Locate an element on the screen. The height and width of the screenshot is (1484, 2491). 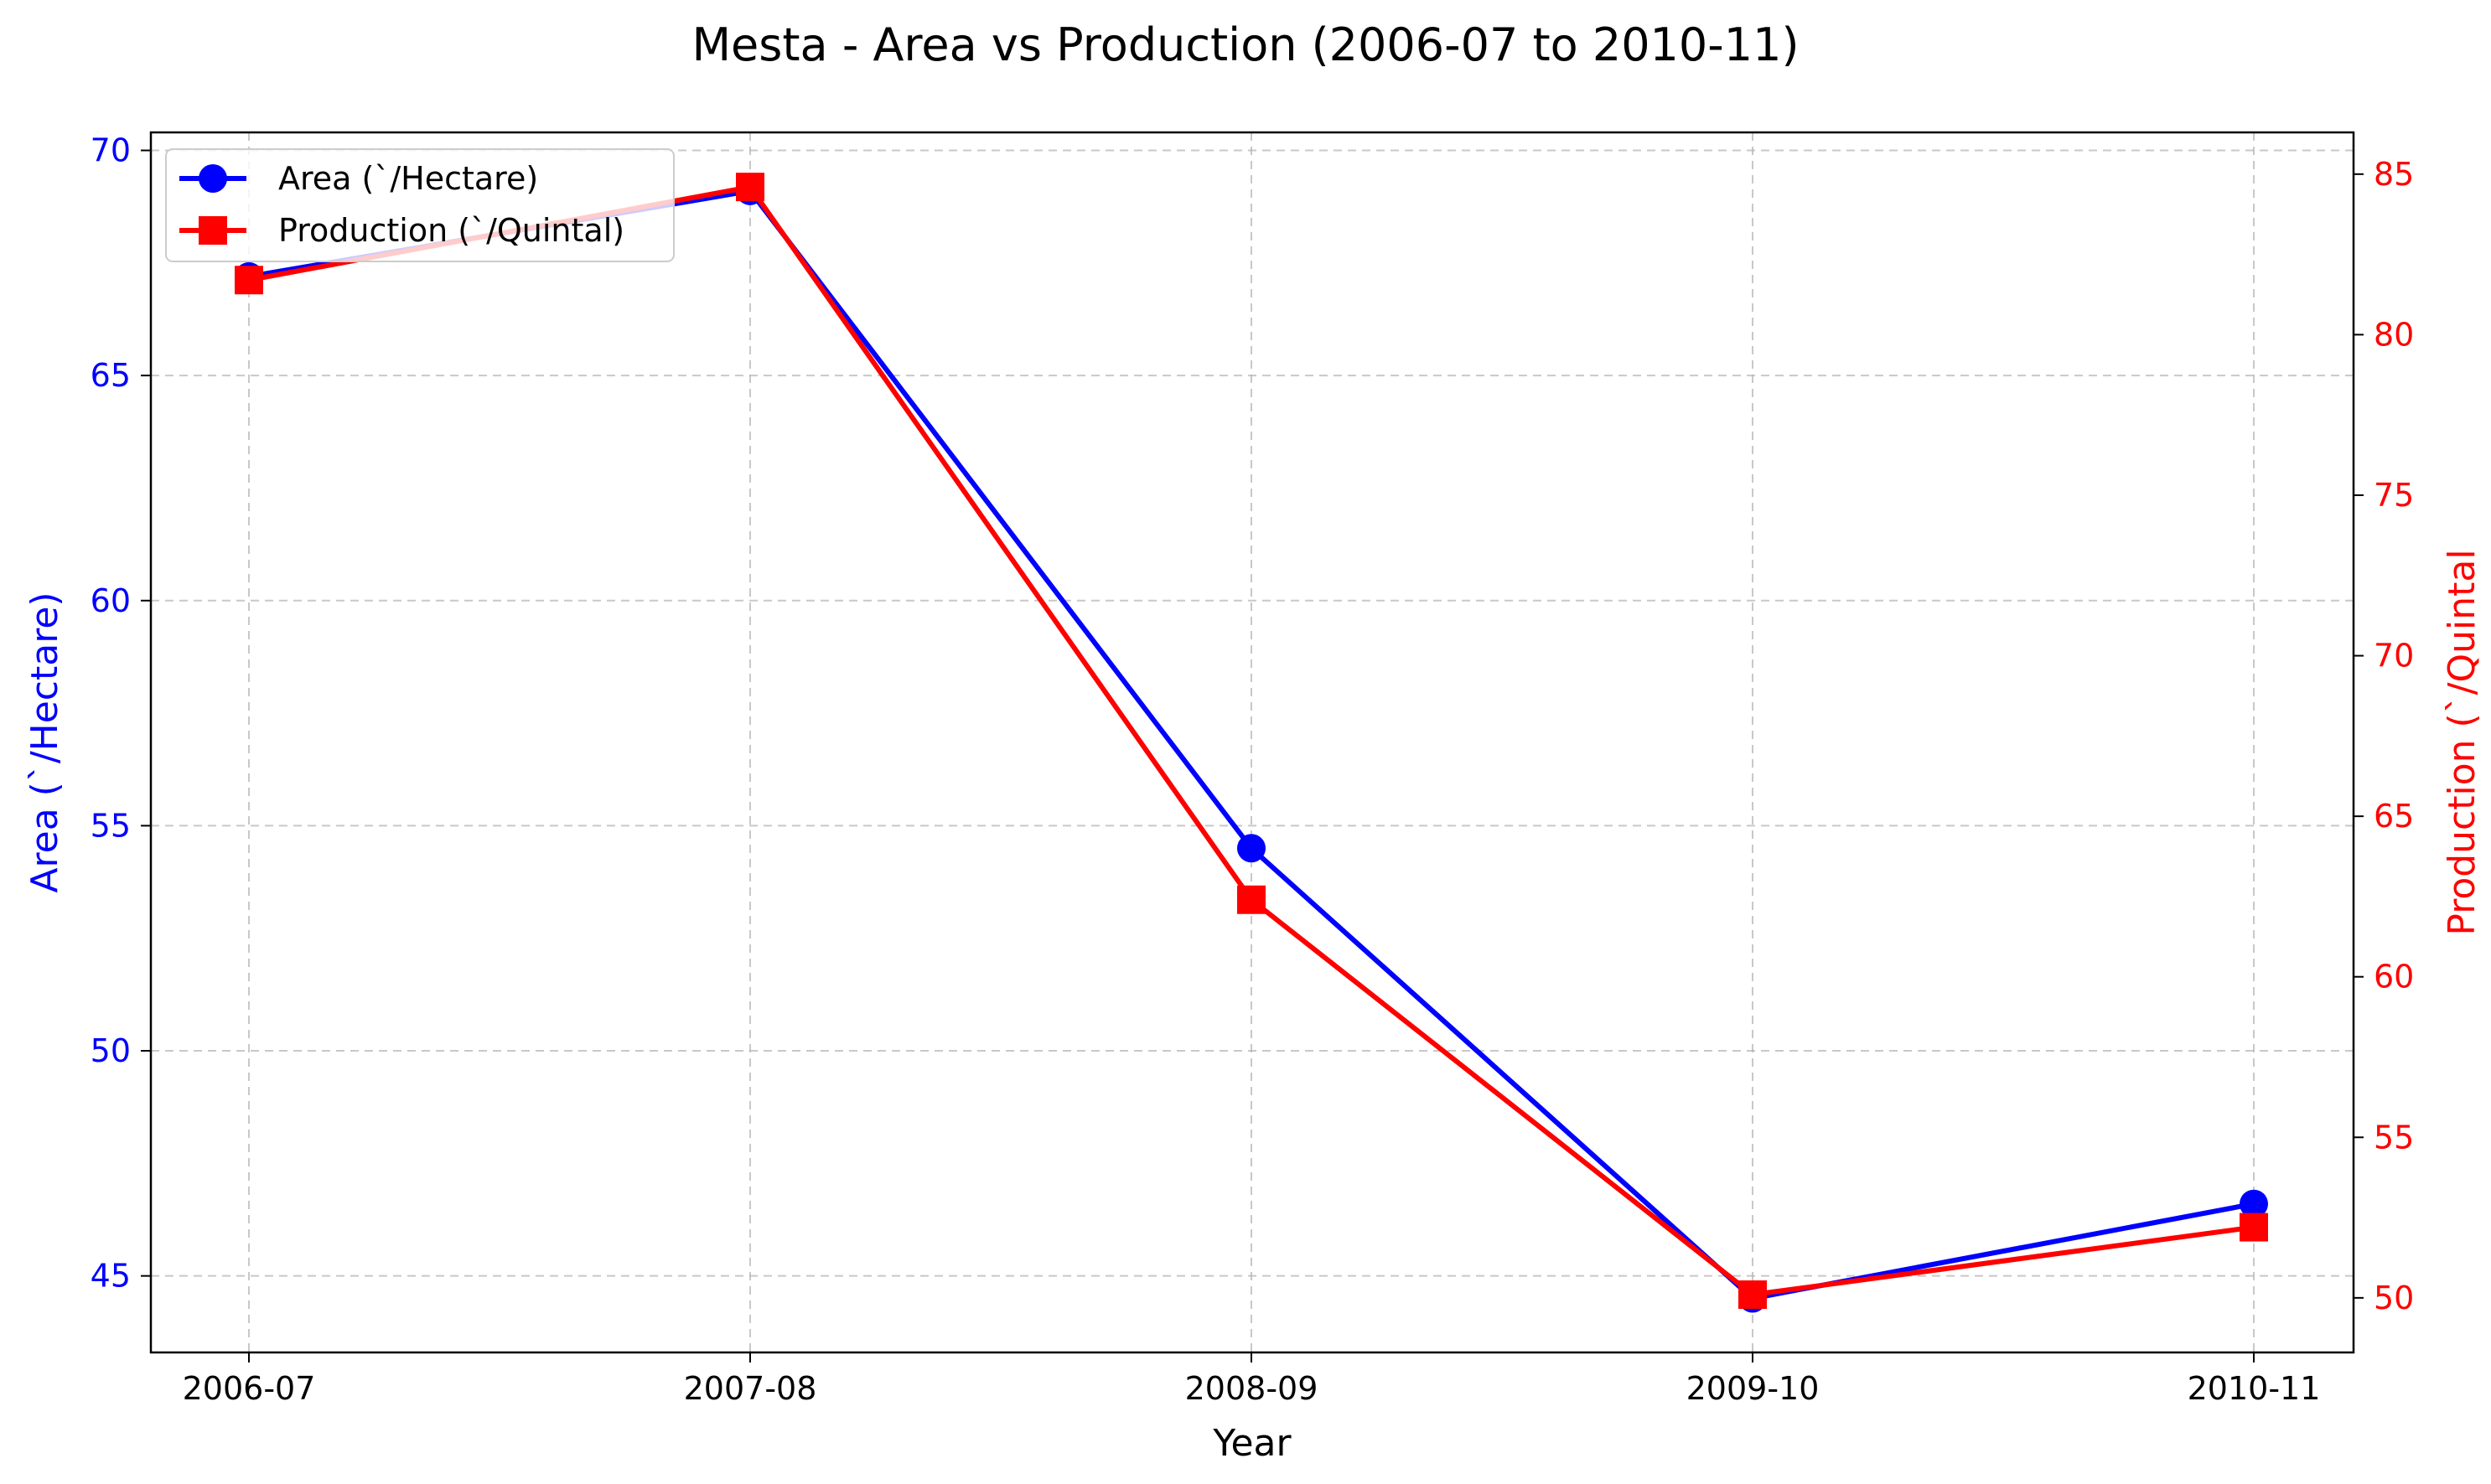
y-right-tick-label: 60 is located at coordinates (2394, 977).